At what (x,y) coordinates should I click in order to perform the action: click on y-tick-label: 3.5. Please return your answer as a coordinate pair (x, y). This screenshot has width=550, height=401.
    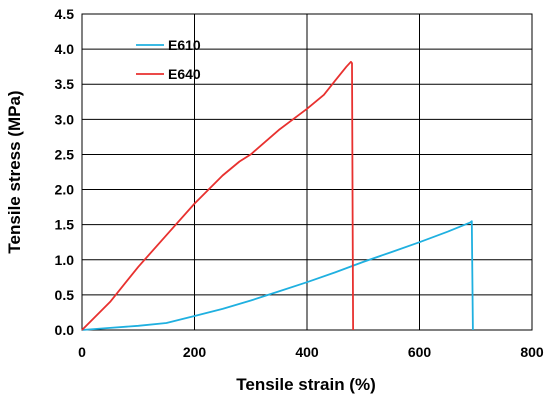
    Looking at the image, I should click on (65, 84).